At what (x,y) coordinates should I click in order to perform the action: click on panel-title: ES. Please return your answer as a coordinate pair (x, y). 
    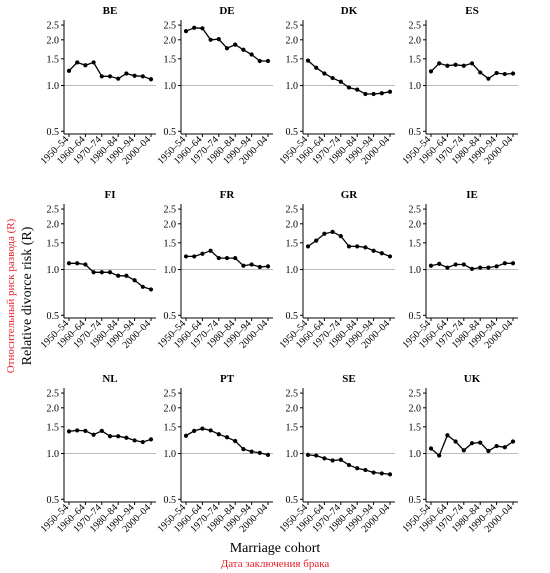
    Looking at the image, I should click on (471, 11).